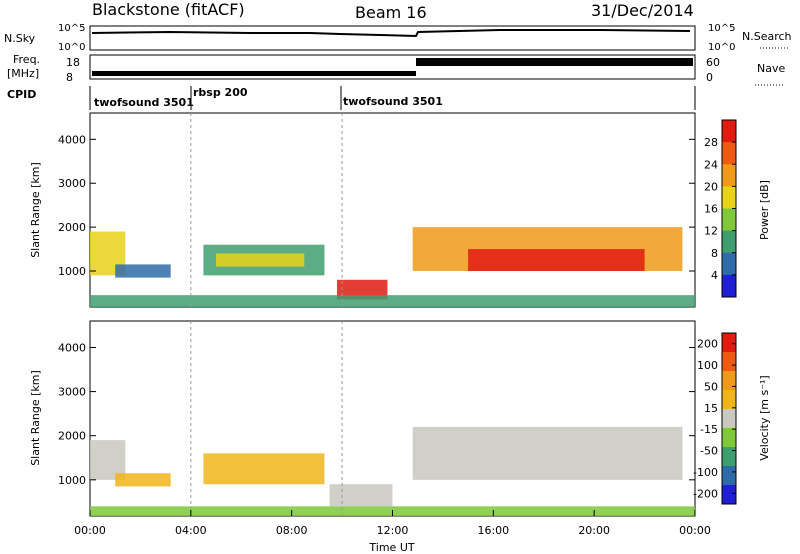 This screenshot has width=800, height=554. I want to click on freq-label-top: Freq., so click(26, 59).